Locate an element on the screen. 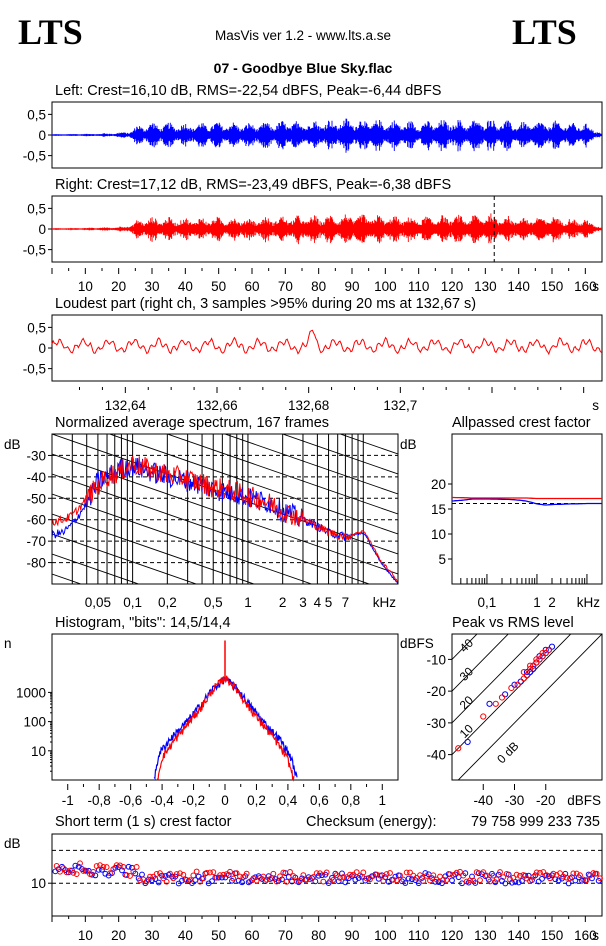 This screenshot has height=946, width=606. ytick-label: -40 is located at coordinates (436, 755).